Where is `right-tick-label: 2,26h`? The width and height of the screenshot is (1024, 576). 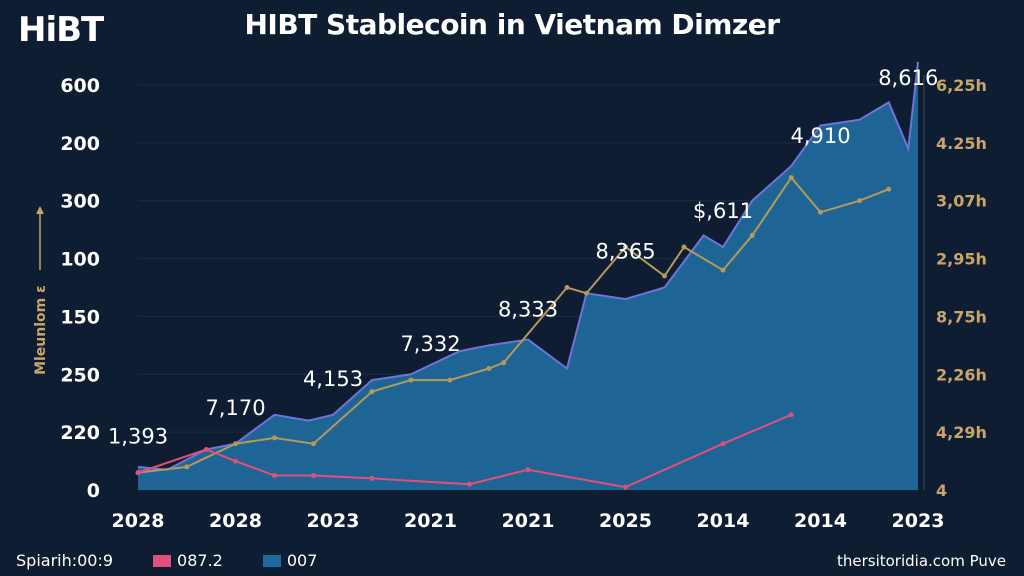
right-tick-label: 2,26h is located at coordinates (961, 374).